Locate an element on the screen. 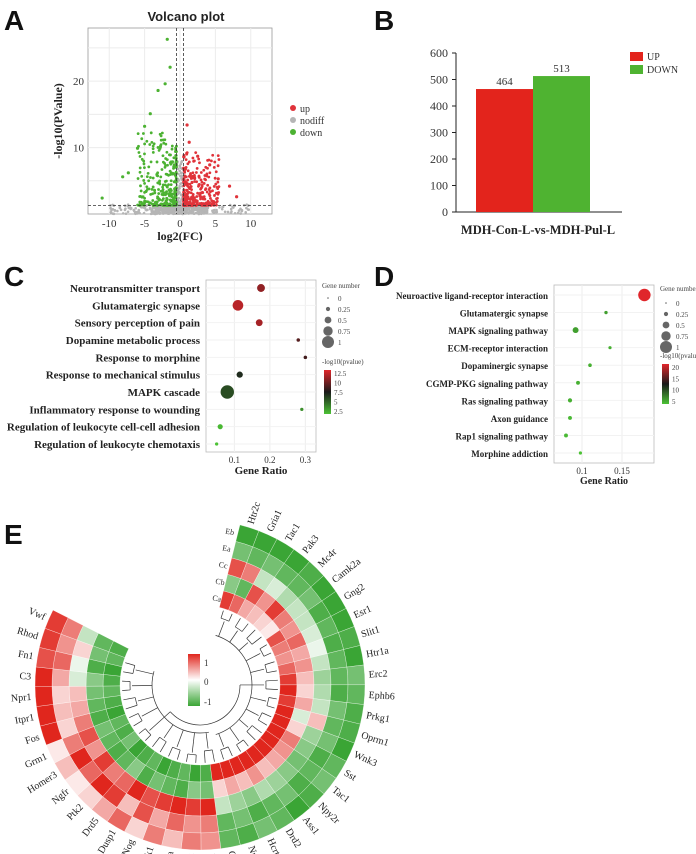  colorbar-label: 20 is located at coordinates (676, 368).